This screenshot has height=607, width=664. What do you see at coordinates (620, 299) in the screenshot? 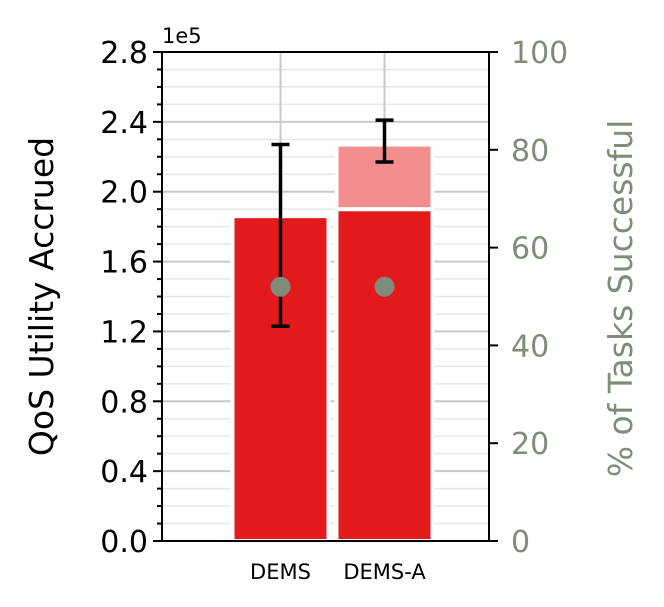
I see `y2-axis-title: % of Tasks Successful` at bounding box center [620, 299].